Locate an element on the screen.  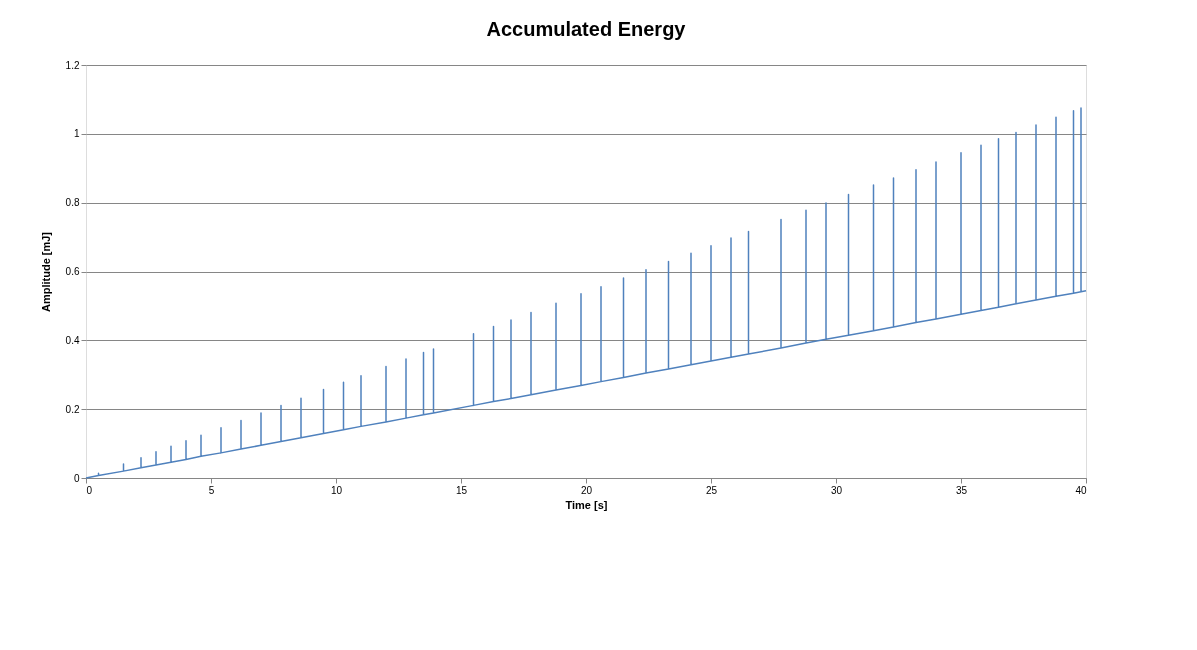
y-tick-label: 1 is located at coordinates (76, 134).